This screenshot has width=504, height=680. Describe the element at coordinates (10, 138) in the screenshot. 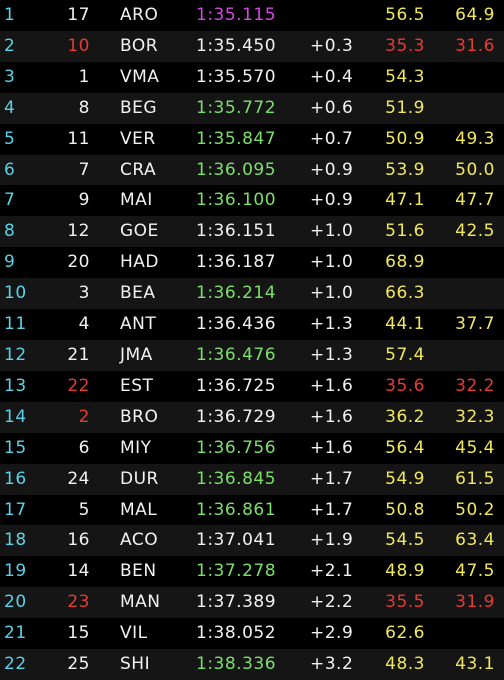

I see `pos-cell: 5` at that location.